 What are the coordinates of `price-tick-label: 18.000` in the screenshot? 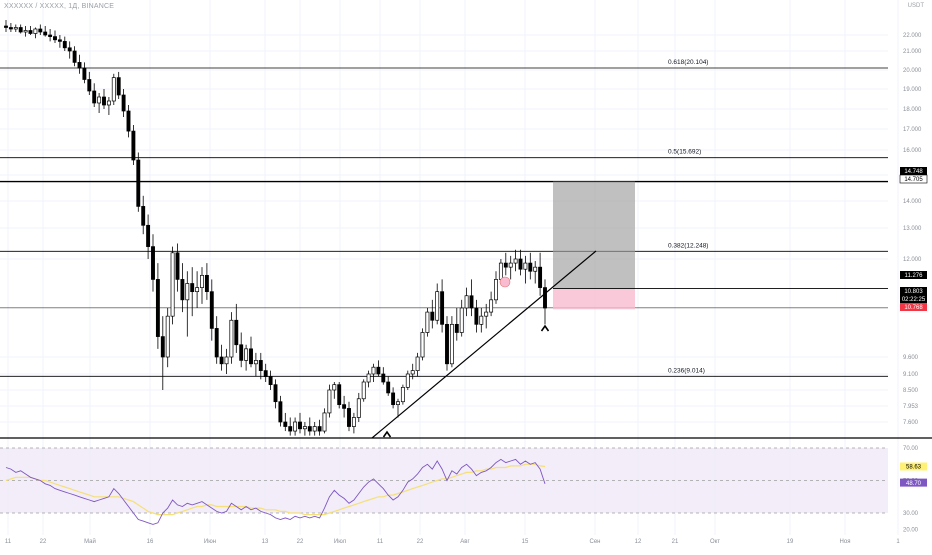 It's located at (912, 110).